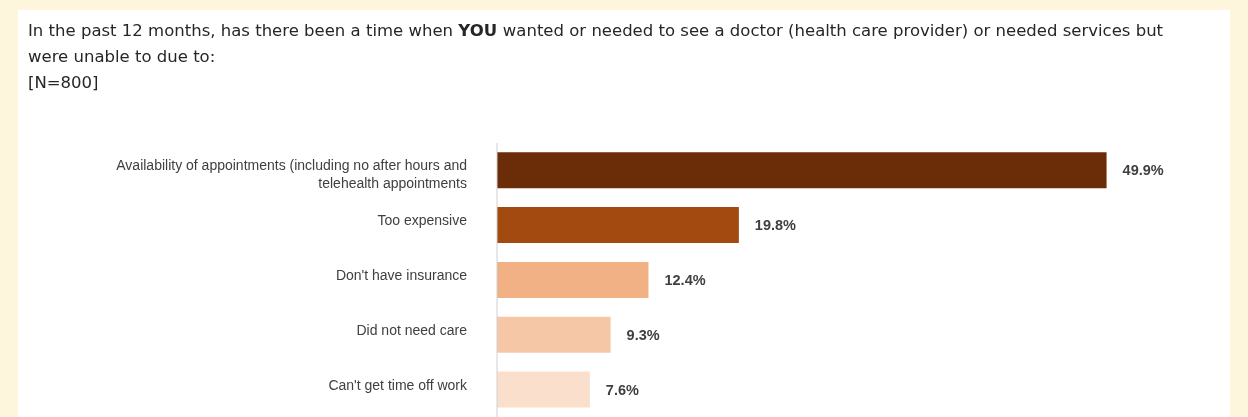 This screenshot has height=417, width=1248. I want to click on y-tick-label: Too expensive, so click(422, 220).